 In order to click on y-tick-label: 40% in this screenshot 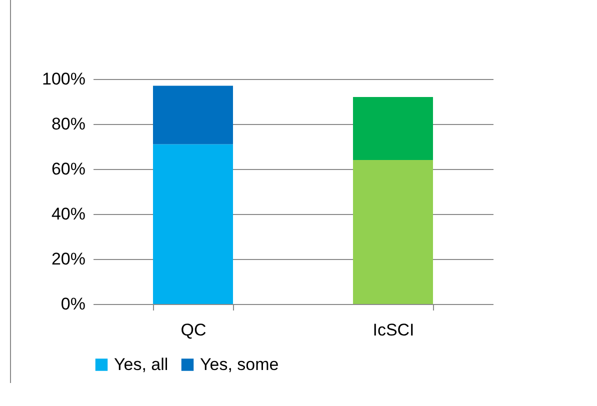, I will do `click(68, 214)`.